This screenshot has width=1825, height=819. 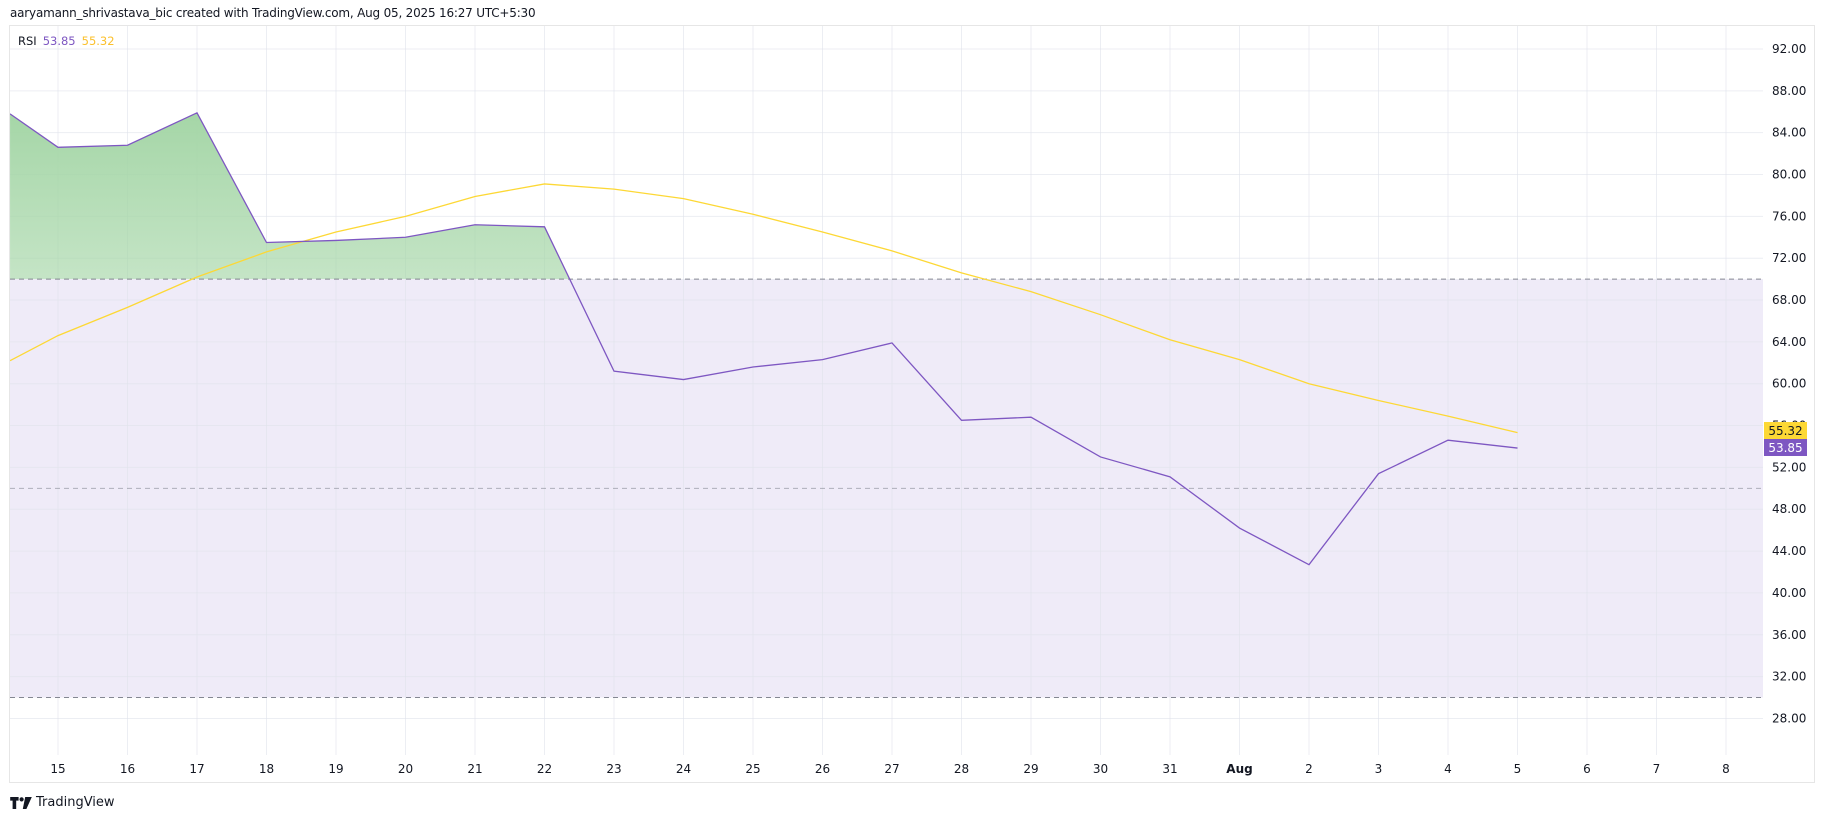 What do you see at coordinates (1789, 300) in the screenshot?
I see `y-axis-label: 68.00` at bounding box center [1789, 300].